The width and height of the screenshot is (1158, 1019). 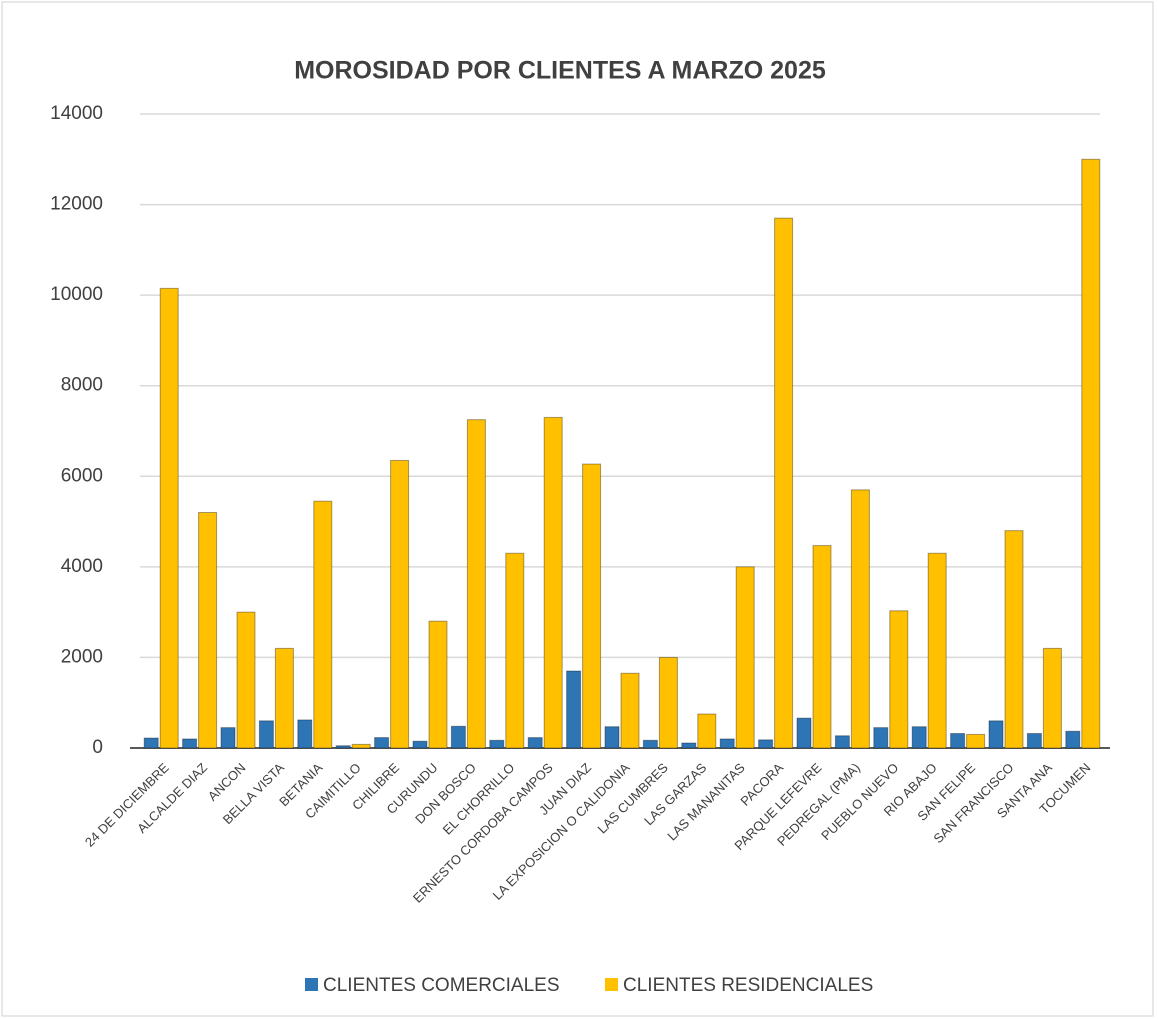 What do you see at coordinates (748, 985) in the screenshot?
I see `legend-label: CLIENTES RESIDENCIALES` at bounding box center [748, 985].